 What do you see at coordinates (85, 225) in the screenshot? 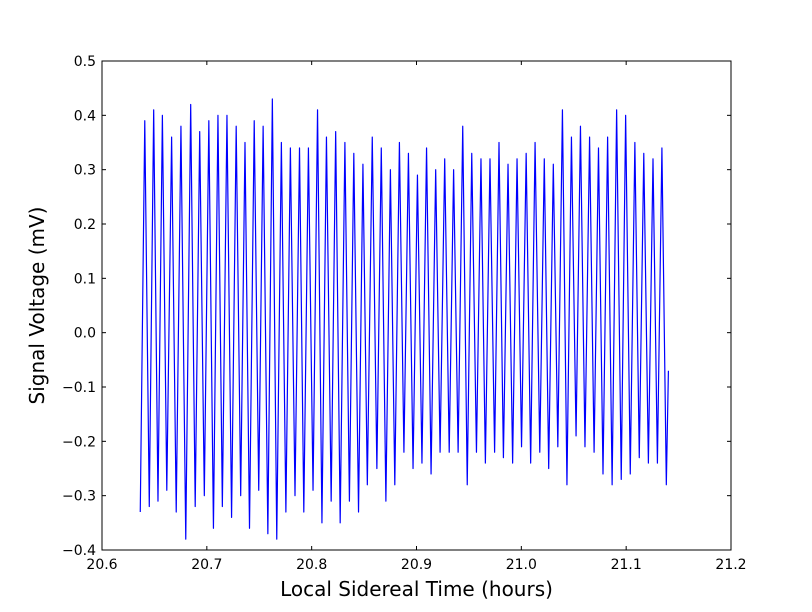
I see `y-tick-label: 0.2` at bounding box center [85, 225].